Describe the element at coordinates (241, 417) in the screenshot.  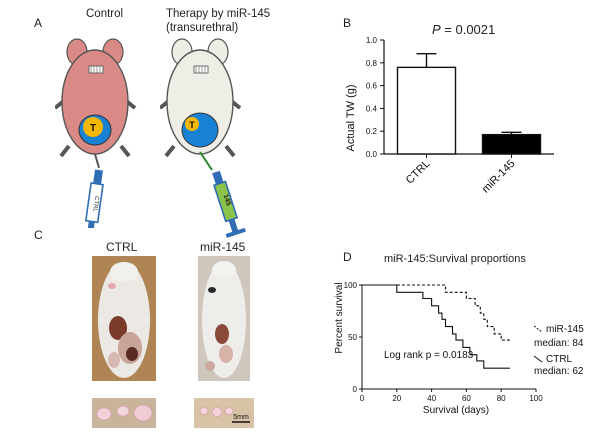
I see `scale-bar-label: 5mm` at that location.